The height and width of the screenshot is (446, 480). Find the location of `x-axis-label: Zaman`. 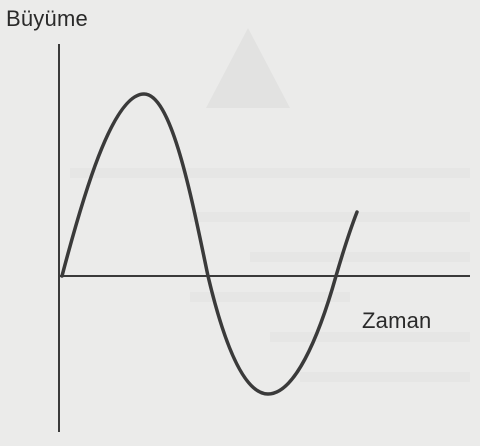

x-axis-label: Zaman is located at coordinates (397, 320).